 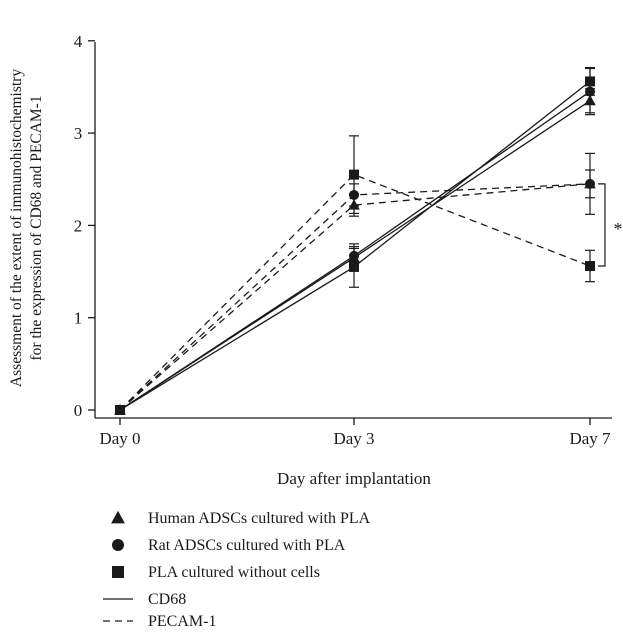 What do you see at coordinates (182, 621) in the screenshot?
I see `legend-label: PECAM-1` at bounding box center [182, 621].